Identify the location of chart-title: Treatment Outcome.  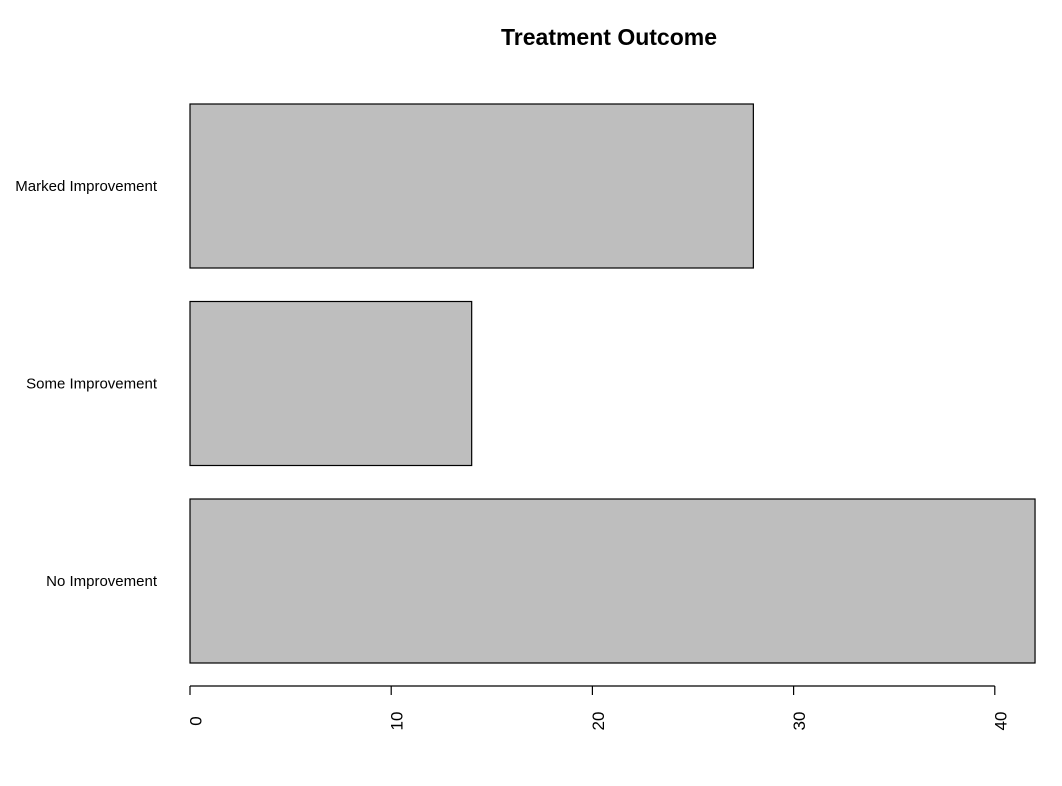
(609, 37).